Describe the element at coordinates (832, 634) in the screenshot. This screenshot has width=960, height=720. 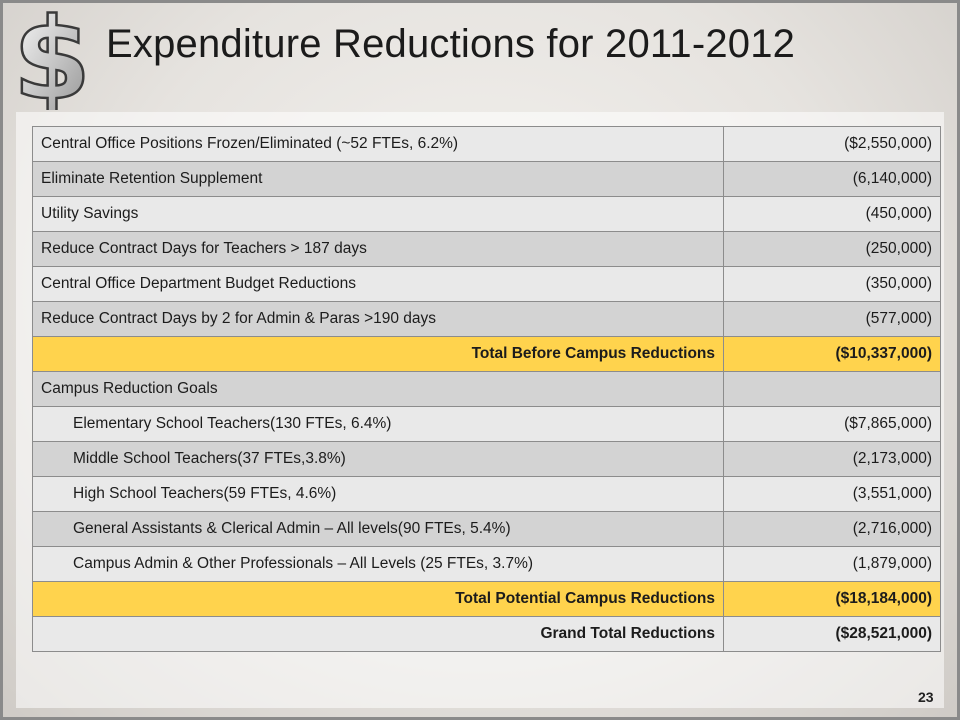
I see `row-amount: ($28,521,000)` at that location.